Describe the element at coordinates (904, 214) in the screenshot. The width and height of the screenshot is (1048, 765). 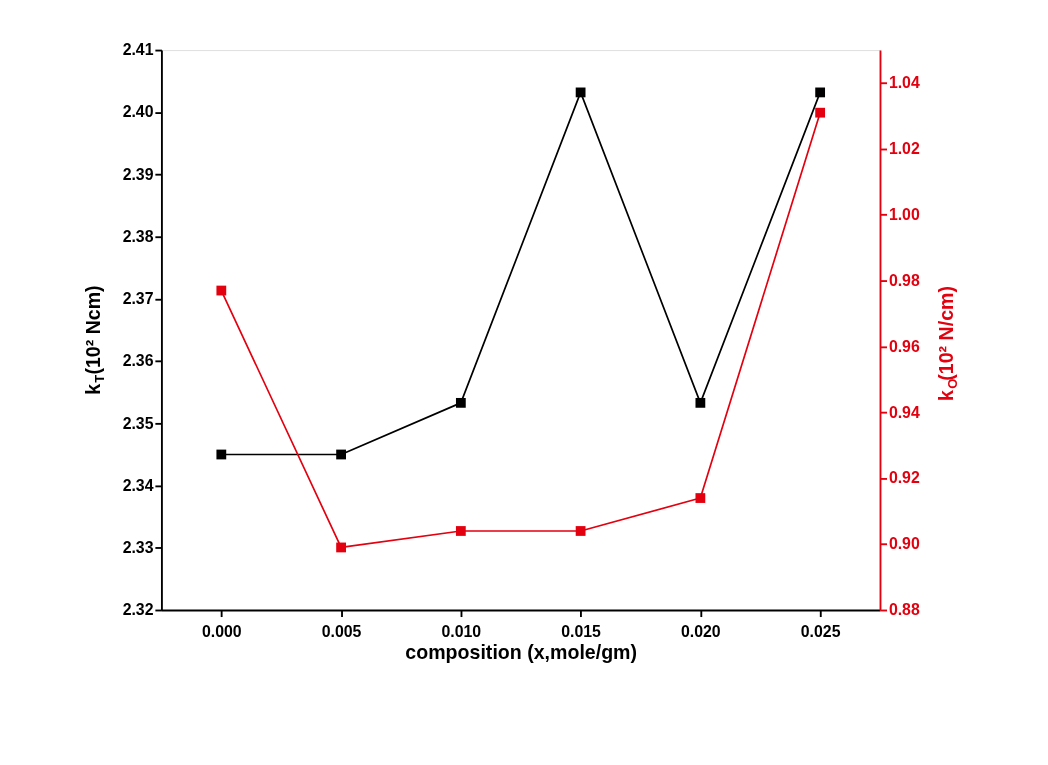
I see `y2-tick-label: 1.00` at that location.